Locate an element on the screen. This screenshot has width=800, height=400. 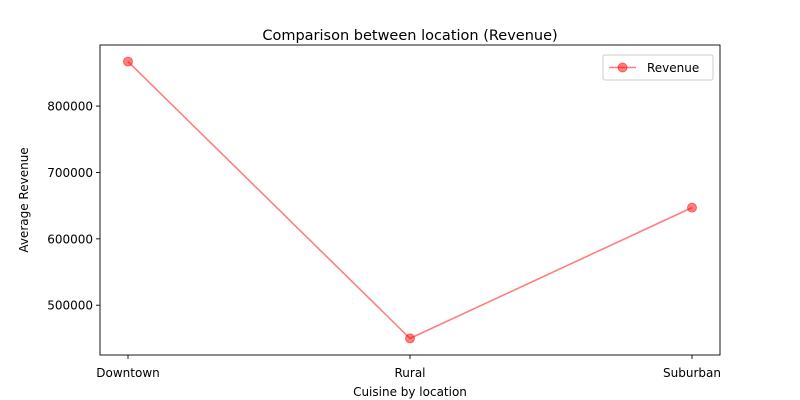
legend: Revenue is located at coordinates (658, 67).